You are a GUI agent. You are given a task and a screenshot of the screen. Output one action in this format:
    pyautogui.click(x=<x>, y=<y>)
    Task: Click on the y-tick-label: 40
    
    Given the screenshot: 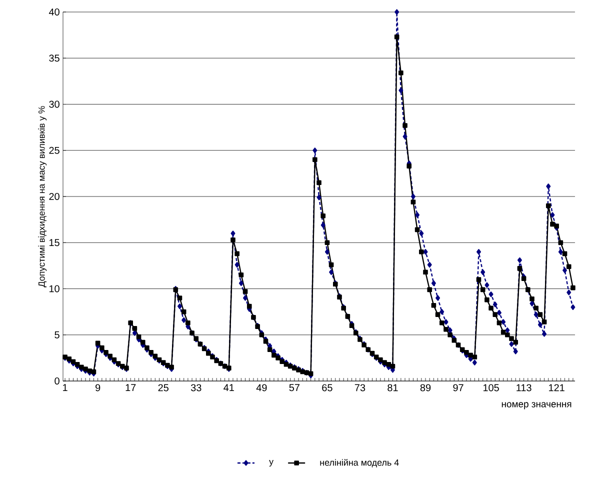 What is the action you would take?
    pyautogui.click(x=54, y=12)
    